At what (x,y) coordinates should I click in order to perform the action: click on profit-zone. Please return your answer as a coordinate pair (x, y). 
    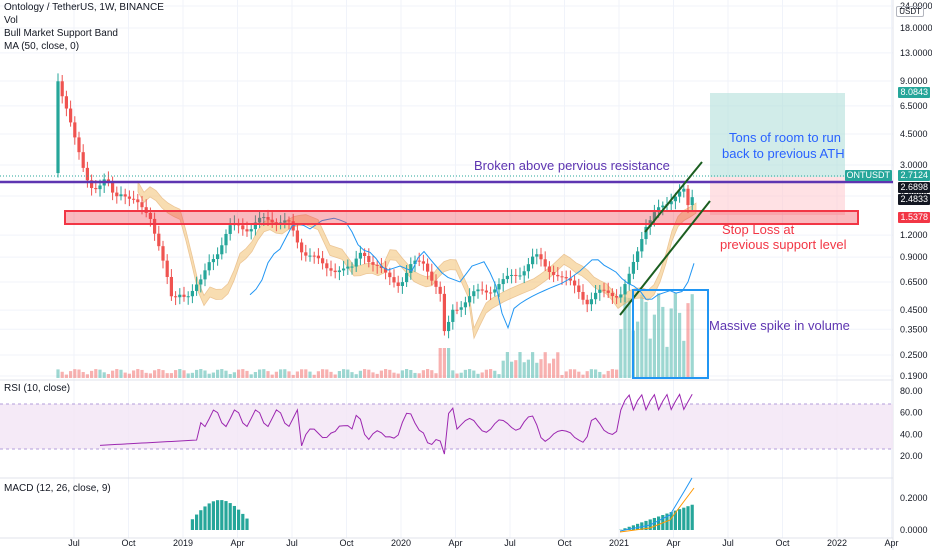
    Looking at the image, I should click on (777, 135).